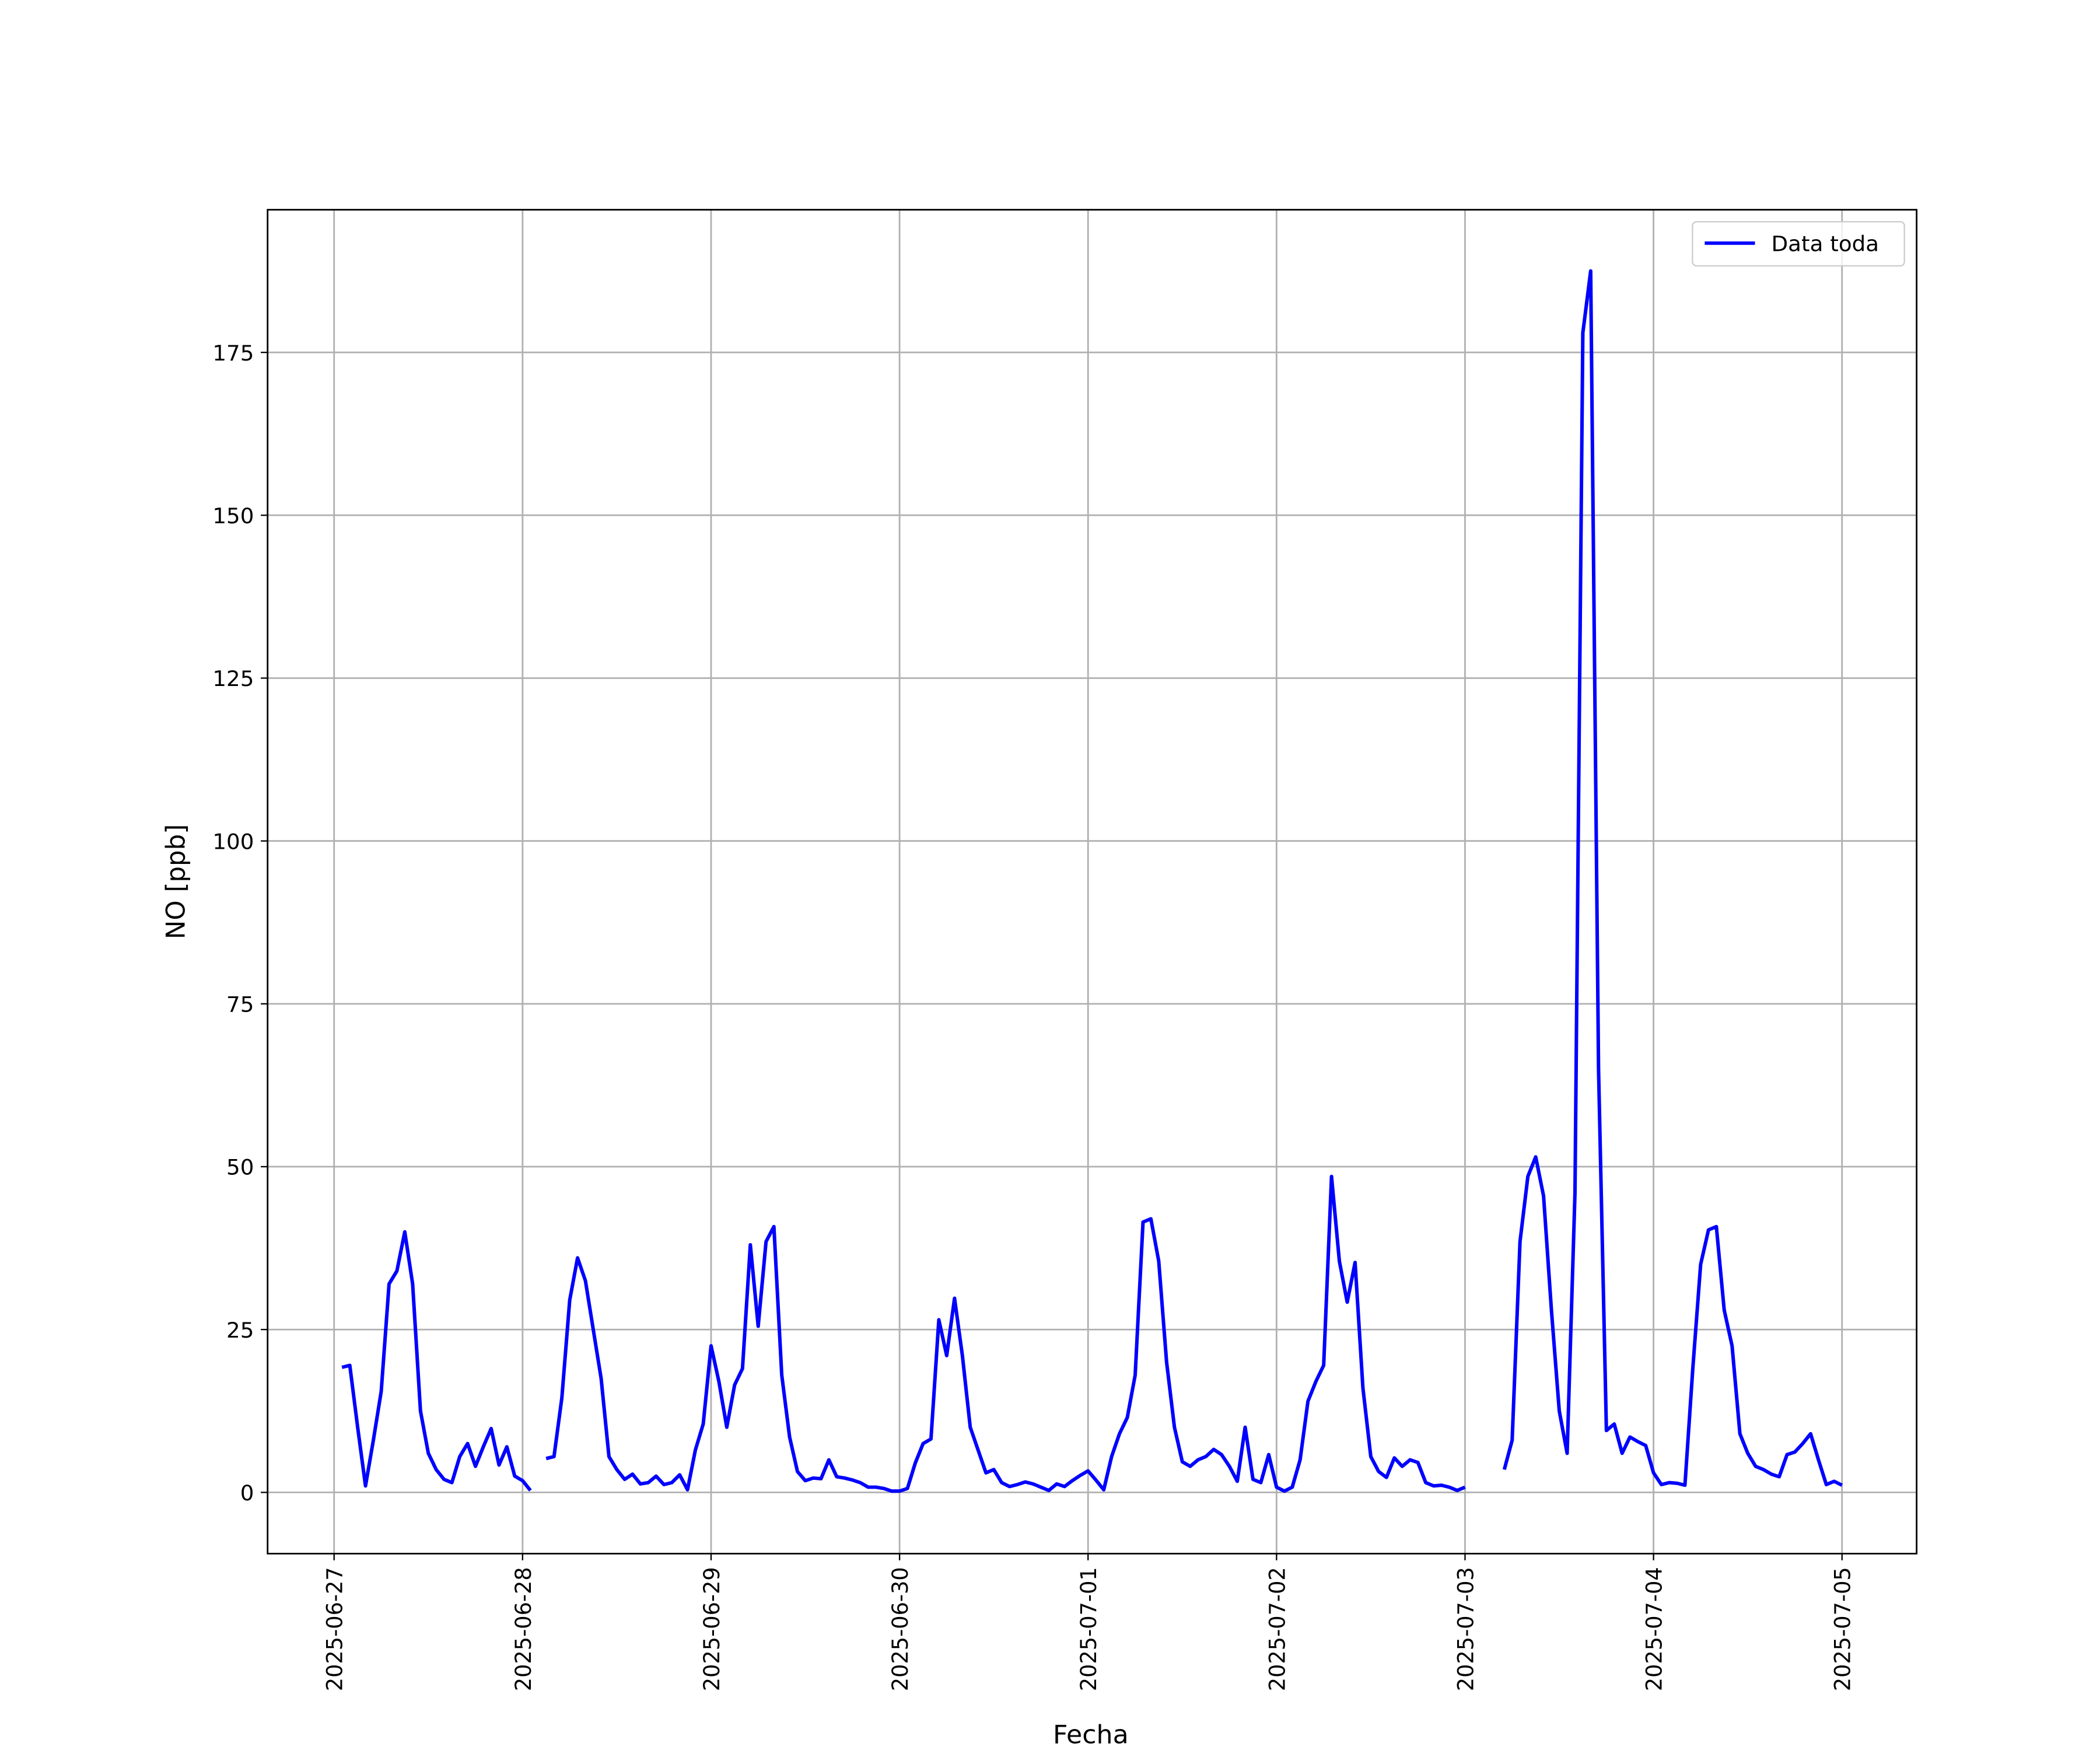 The image size is (2100, 1750). I want to click on y-tick-label: 125, so click(233, 678).